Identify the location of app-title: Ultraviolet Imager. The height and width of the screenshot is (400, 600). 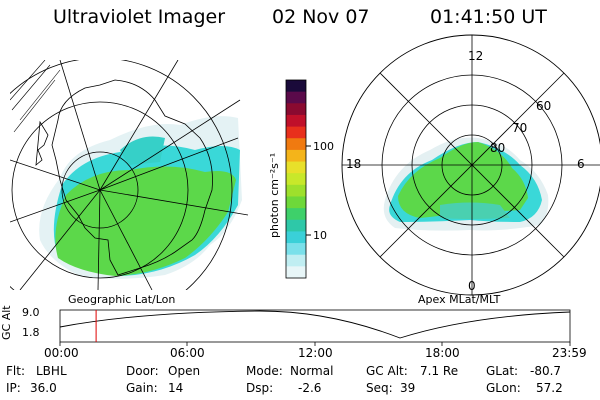
(139, 17).